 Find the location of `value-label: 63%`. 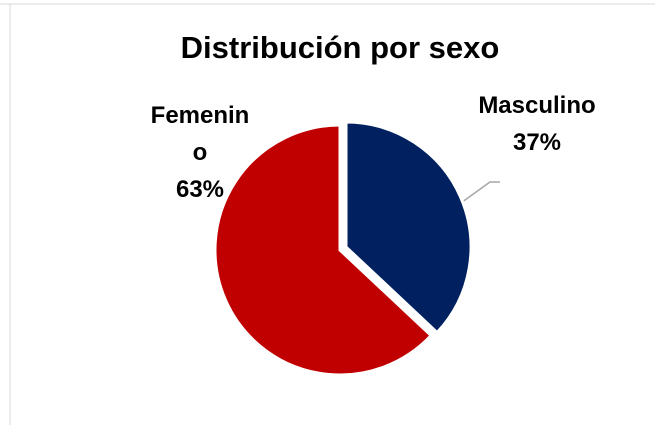

value-label: 63% is located at coordinates (200, 189).